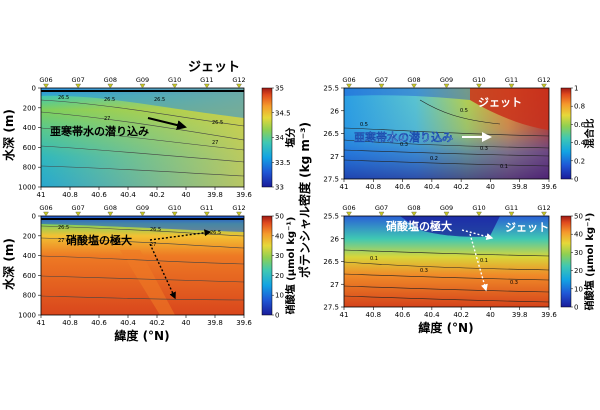  What do you see at coordinates (579, 107) in the screenshot?
I see `colorbar-tick-label: 0.8` at bounding box center [579, 107].